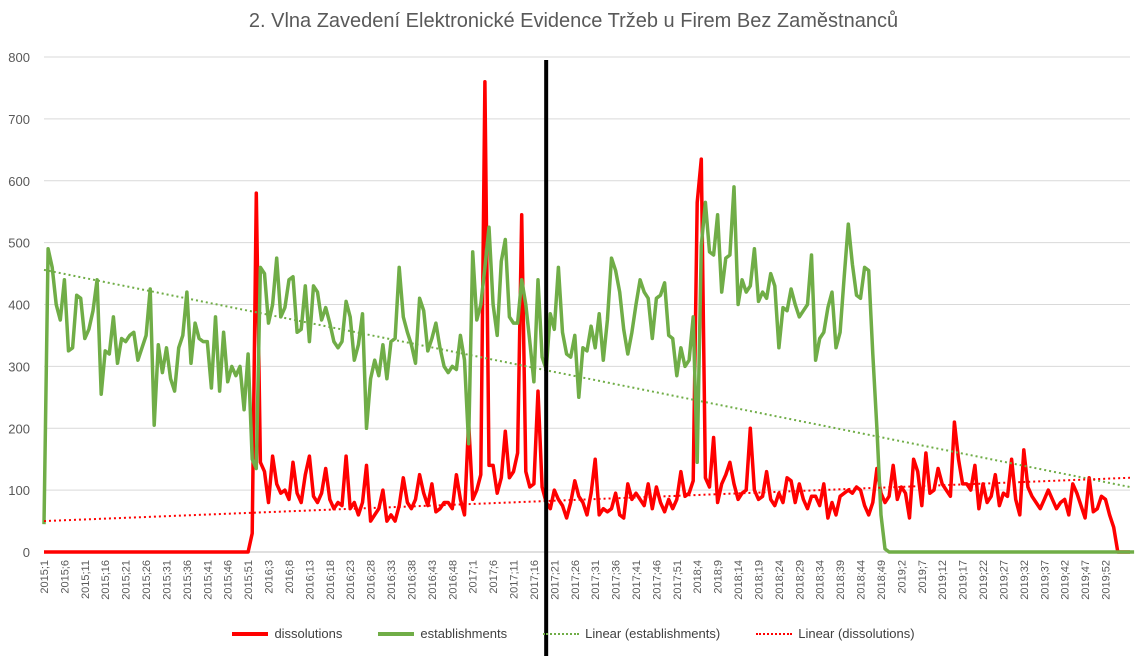  What do you see at coordinates (188, 580) in the screenshot?
I see `x-tick-label: 2015;36` at bounding box center [188, 580].